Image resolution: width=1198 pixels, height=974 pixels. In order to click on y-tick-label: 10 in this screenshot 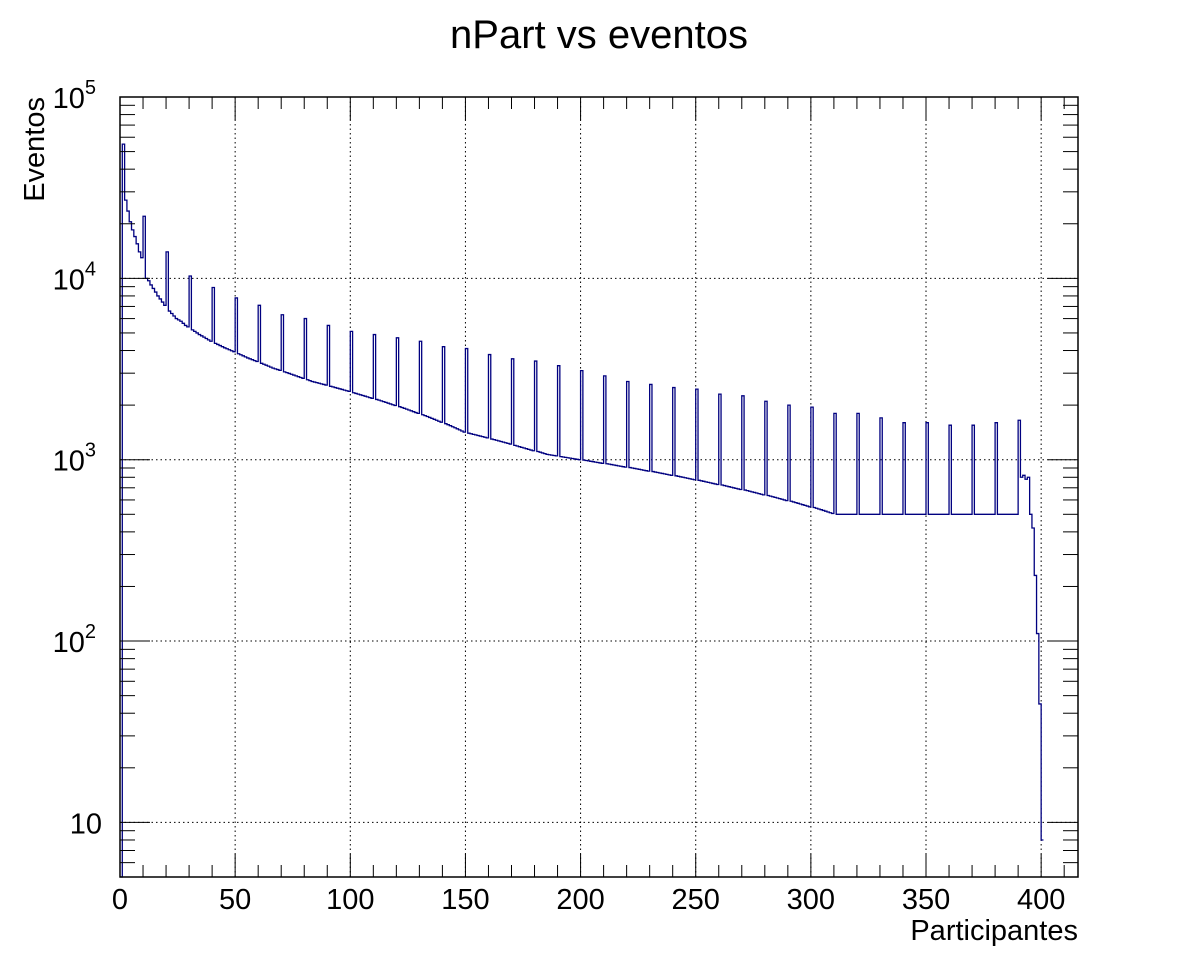, I will do `click(86, 824)`.